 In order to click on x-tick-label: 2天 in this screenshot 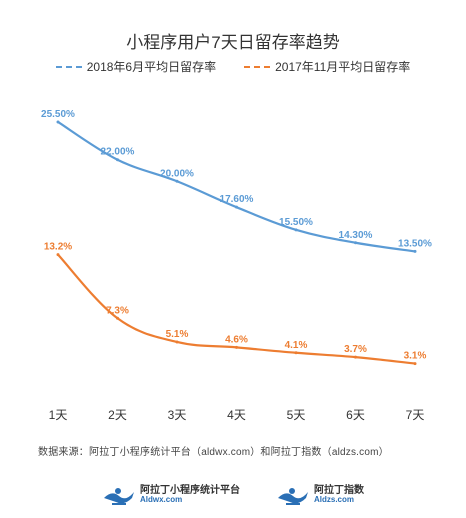, I will do `click(117, 415)`.